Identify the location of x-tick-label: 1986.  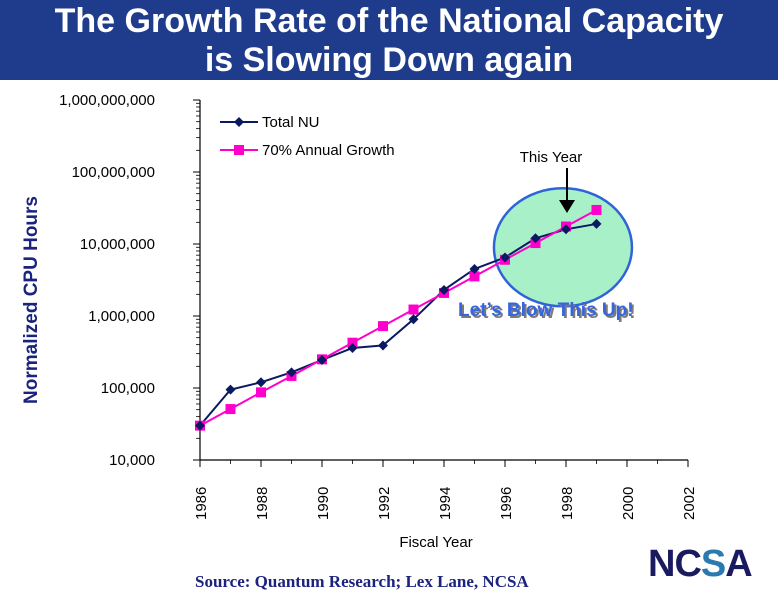
(201, 503).